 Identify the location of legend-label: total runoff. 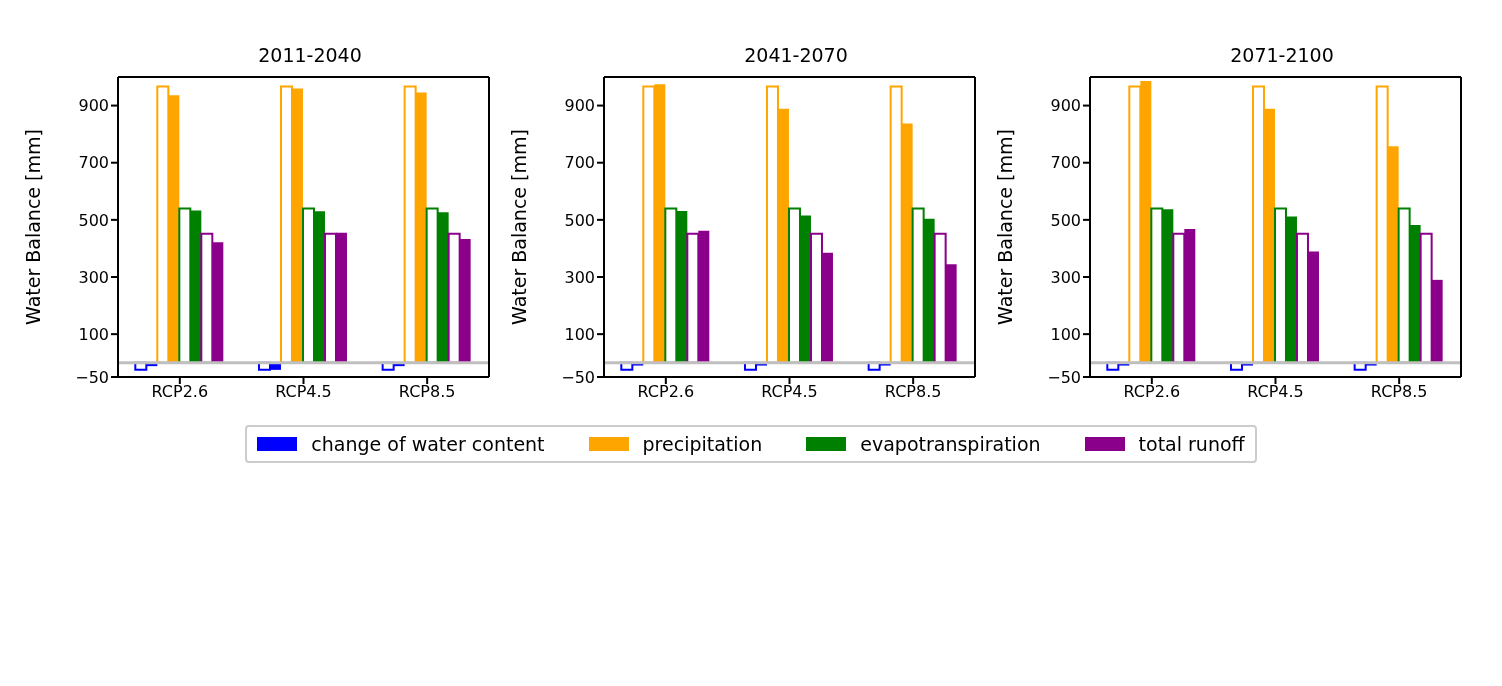
(1191, 444).